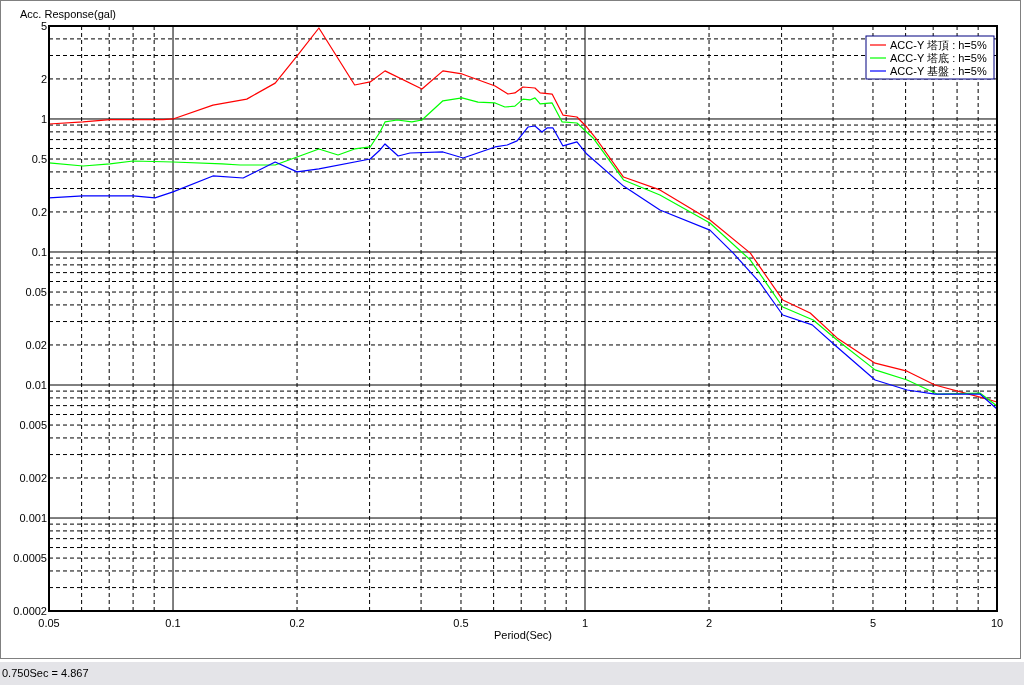 This screenshot has width=1024, height=685. What do you see at coordinates (43, 118) in the screenshot?
I see `y-tick-label: 1` at bounding box center [43, 118].